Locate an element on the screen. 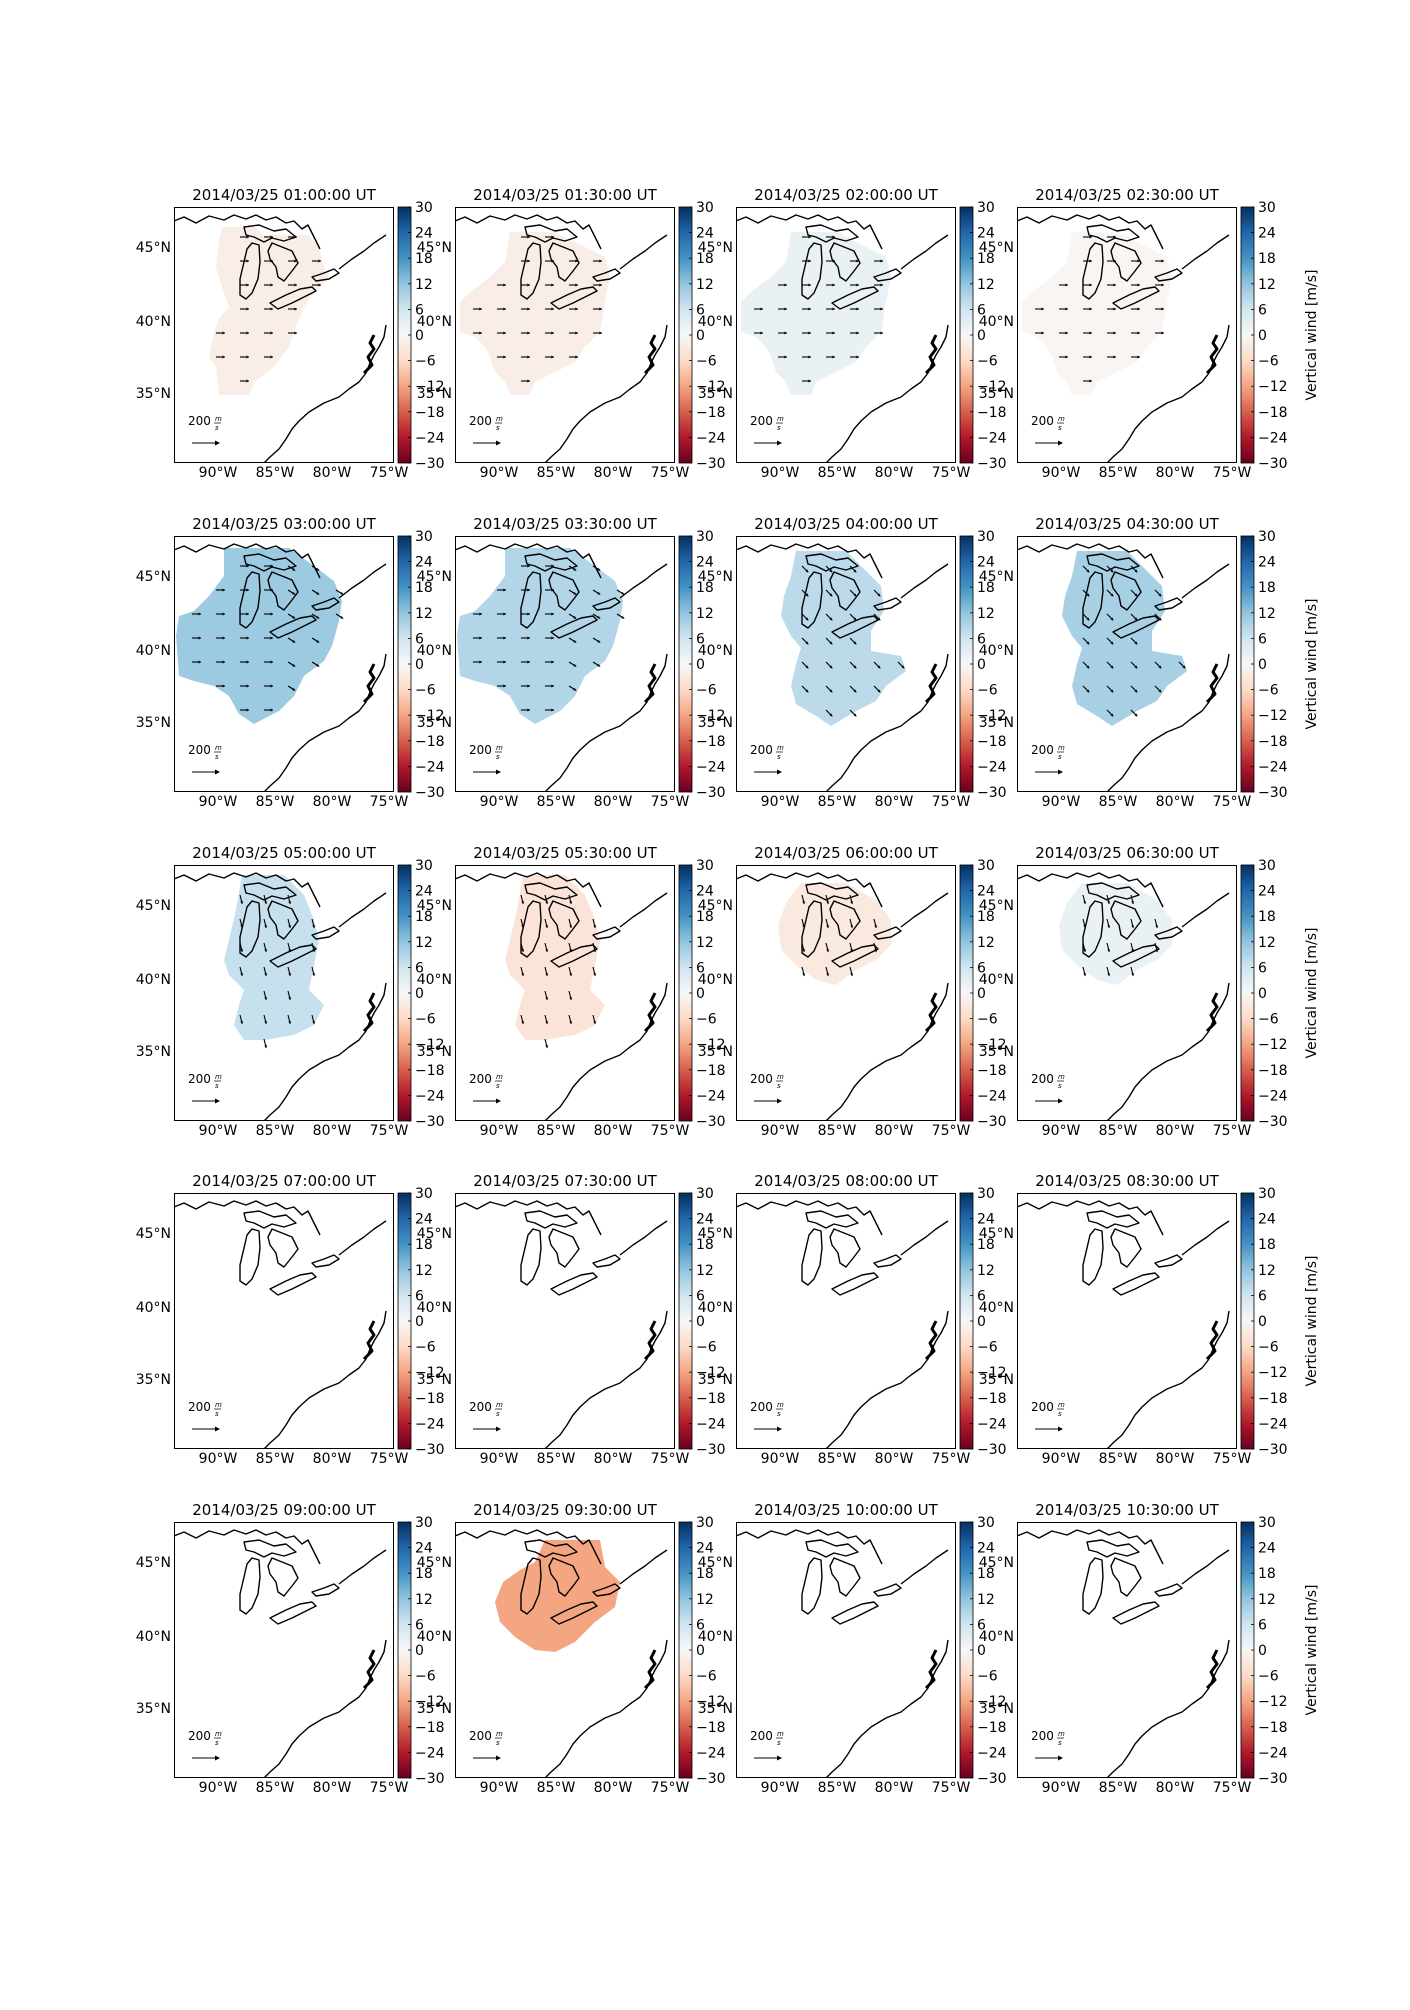 This screenshot has height=2010, width=1410. colorbar-tick-label: 12 is located at coordinates (986, 1600).